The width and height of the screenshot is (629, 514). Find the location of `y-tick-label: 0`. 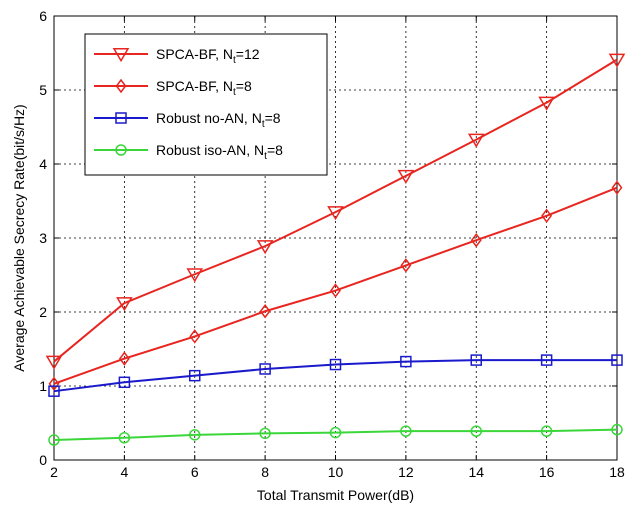

y-tick-label: 0 is located at coordinates (43, 460).